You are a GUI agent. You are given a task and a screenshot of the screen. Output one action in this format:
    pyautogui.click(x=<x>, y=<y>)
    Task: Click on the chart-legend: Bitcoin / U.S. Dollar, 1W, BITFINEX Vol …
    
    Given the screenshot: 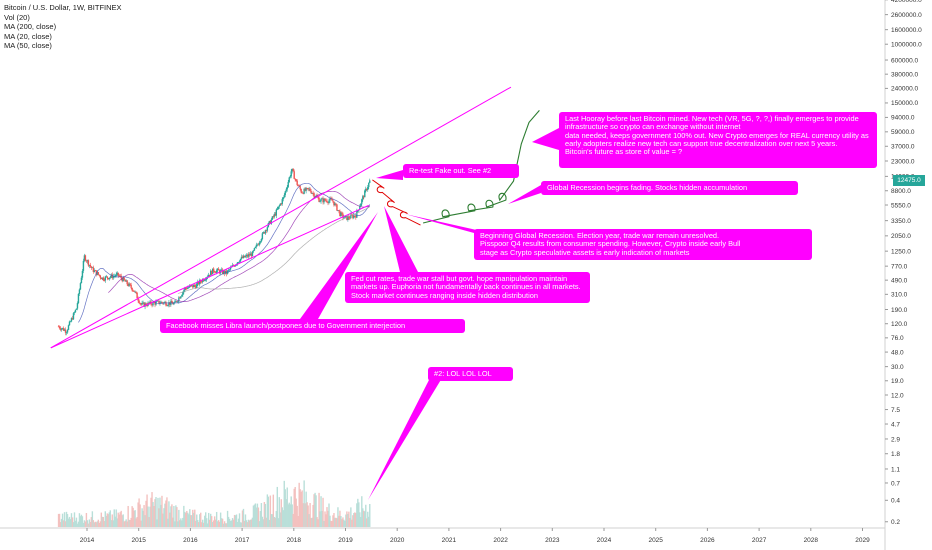 What is the action you would take?
    pyautogui.click(x=63, y=27)
    